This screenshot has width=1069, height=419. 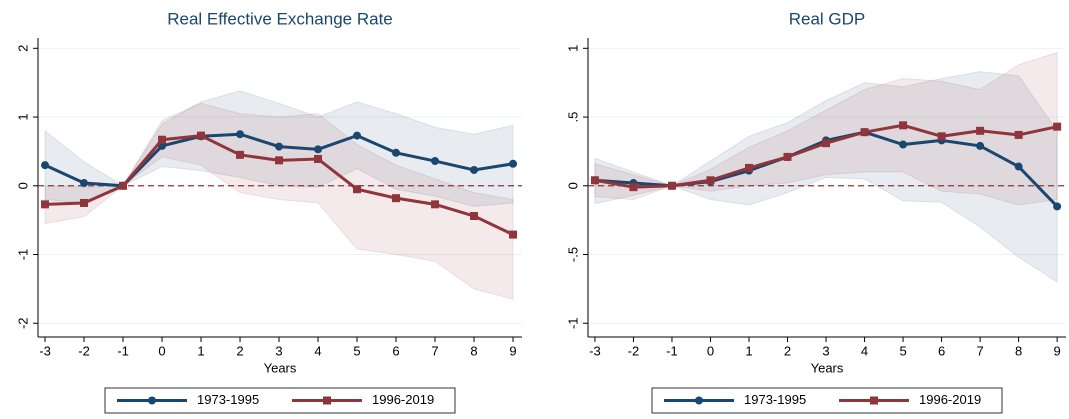 What do you see at coordinates (827, 18) in the screenshot?
I see `chart-title: Real GDP` at bounding box center [827, 18].